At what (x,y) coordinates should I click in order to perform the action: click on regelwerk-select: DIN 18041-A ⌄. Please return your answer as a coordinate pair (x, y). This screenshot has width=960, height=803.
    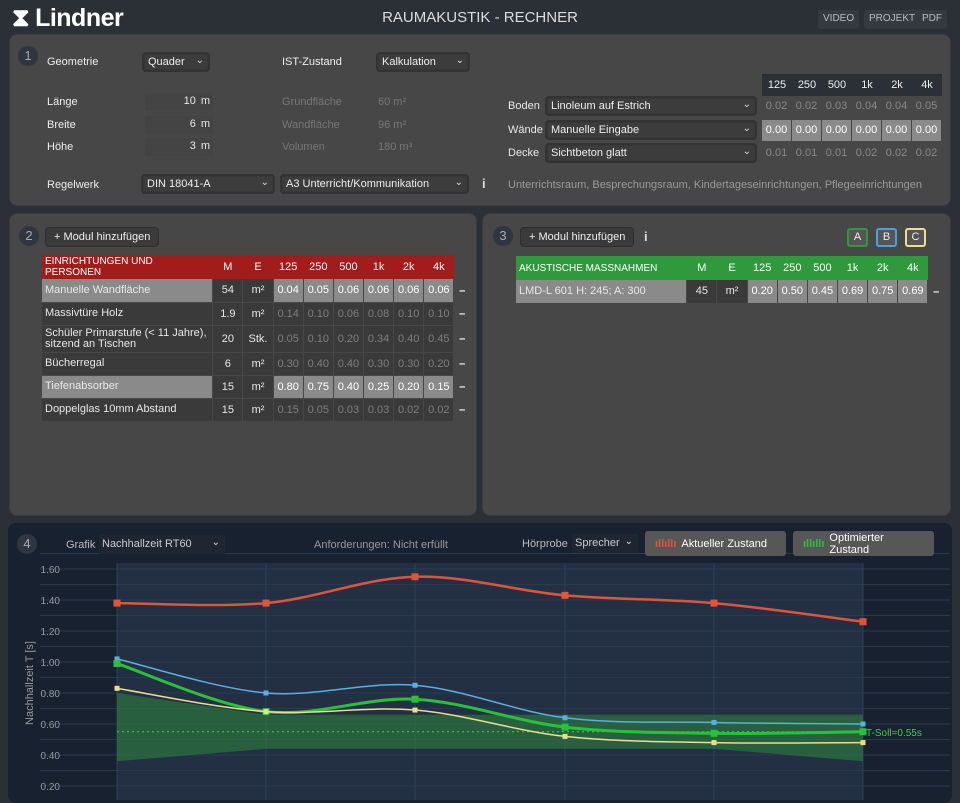
    Looking at the image, I should click on (208, 184).